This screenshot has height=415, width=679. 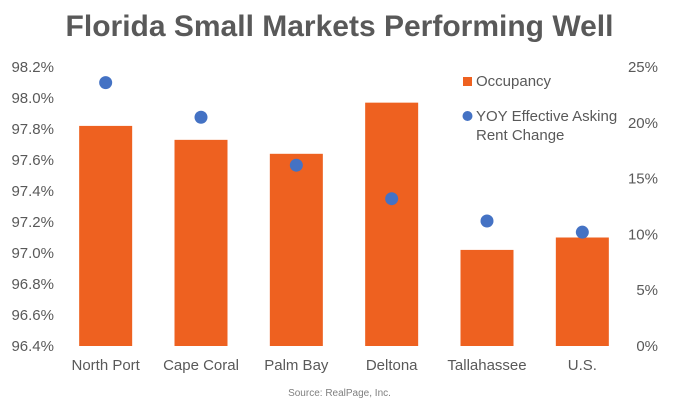 What do you see at coordinates (643, 123) in the screenshot?
I see `right-axis-tick: 20%` at bounding box center [643, 123].